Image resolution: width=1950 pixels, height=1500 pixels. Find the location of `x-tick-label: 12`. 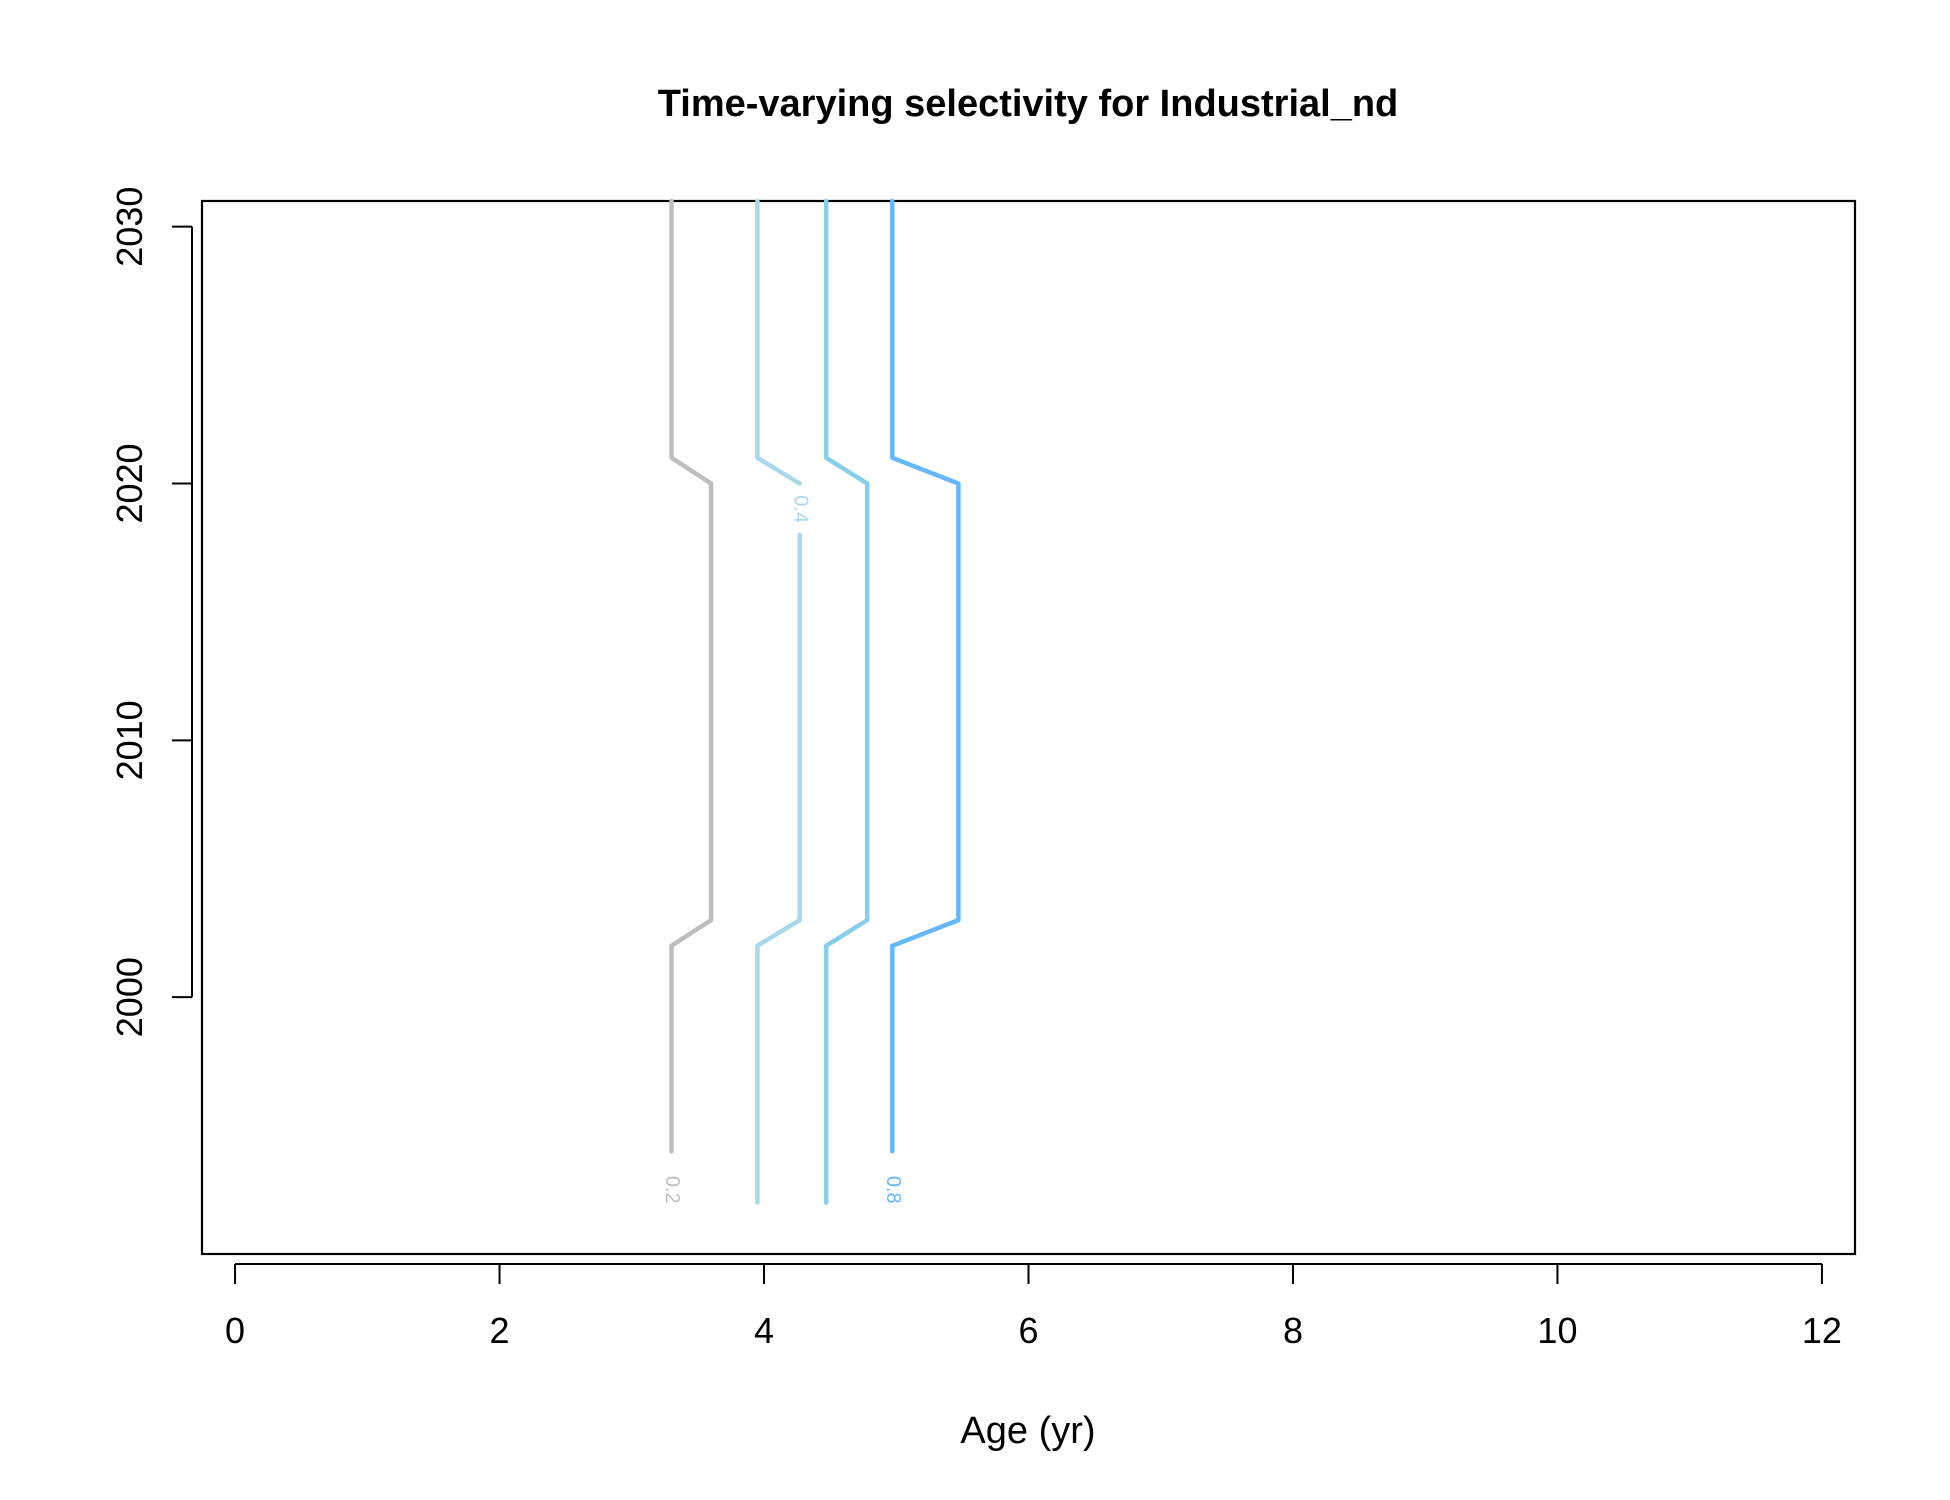

x-tick-label: 12 is located at coordinates (1822, 1330).